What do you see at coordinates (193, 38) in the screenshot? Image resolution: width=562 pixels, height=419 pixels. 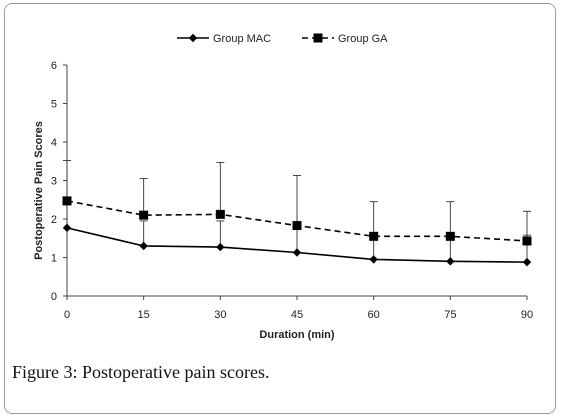 I see `group-mac-legend-marker` at bounding box center [193, 38].